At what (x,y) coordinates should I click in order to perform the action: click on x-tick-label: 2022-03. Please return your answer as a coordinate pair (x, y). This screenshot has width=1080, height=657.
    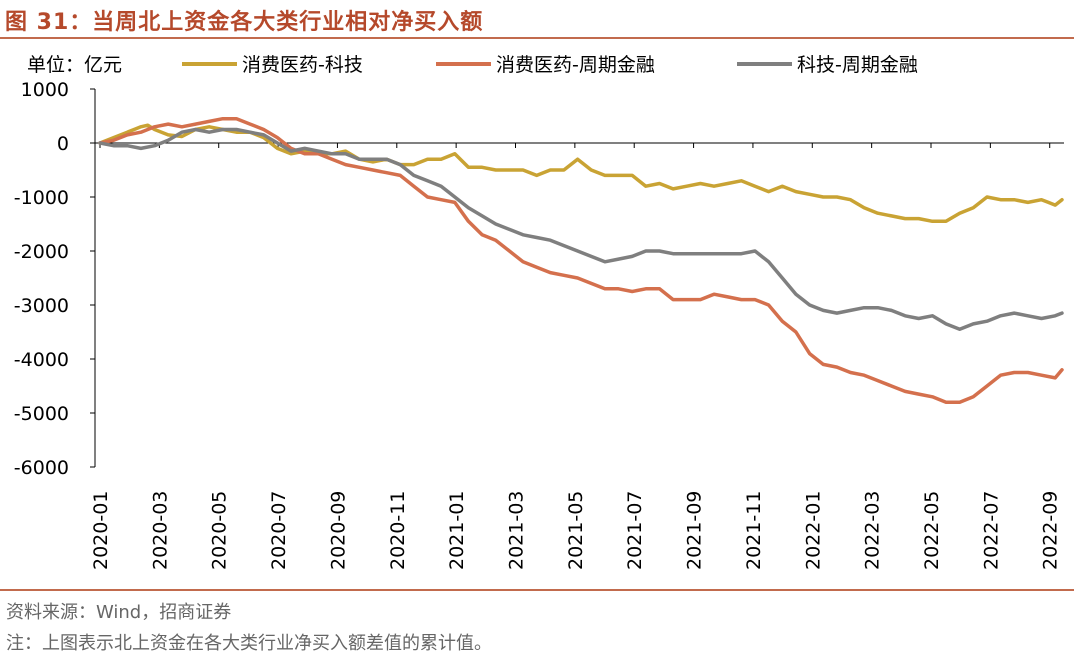
    Looking at the image, I should click on (873, 530).